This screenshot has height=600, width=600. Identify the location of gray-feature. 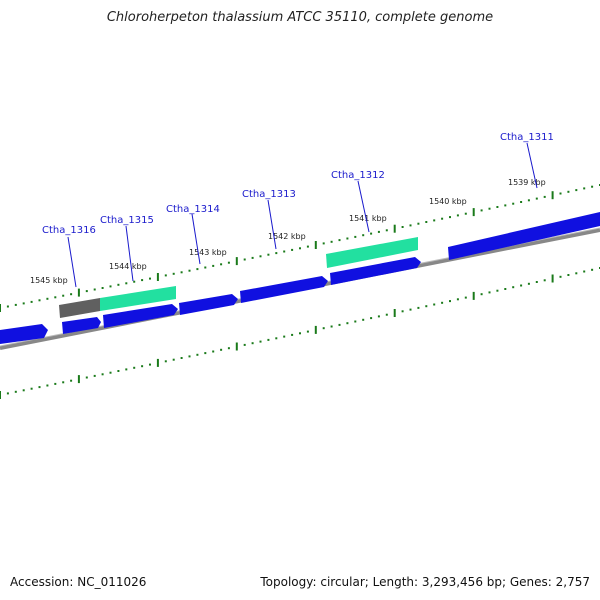
(79, 308).